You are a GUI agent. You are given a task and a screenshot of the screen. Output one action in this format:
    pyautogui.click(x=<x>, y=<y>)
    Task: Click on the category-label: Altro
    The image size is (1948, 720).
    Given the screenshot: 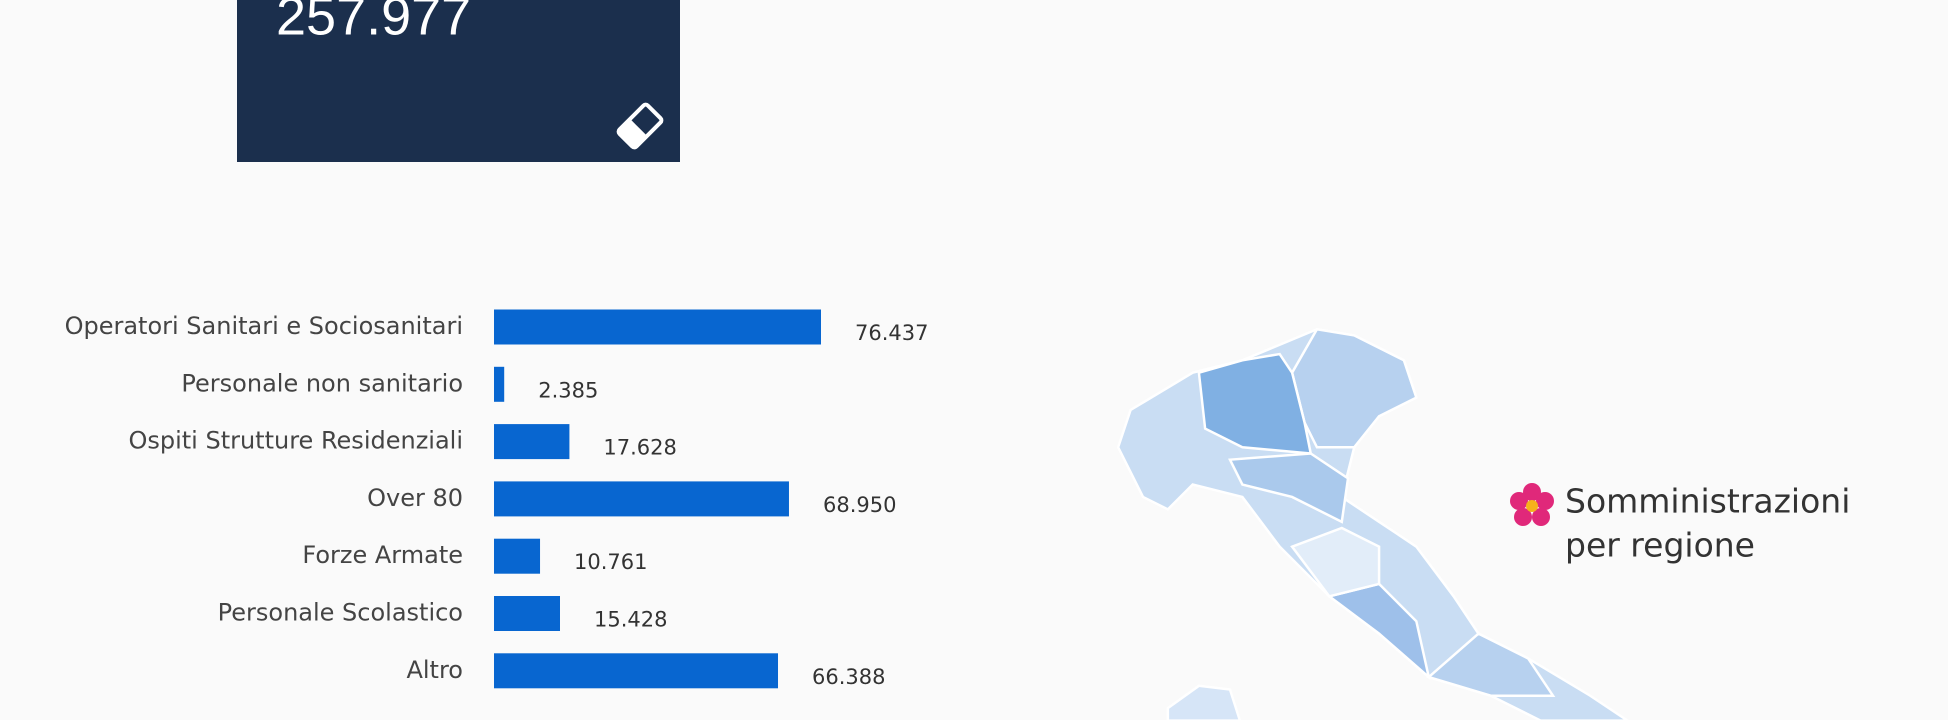 What is the action you would take?
    pyautogui.click(x=434, y=670)
    